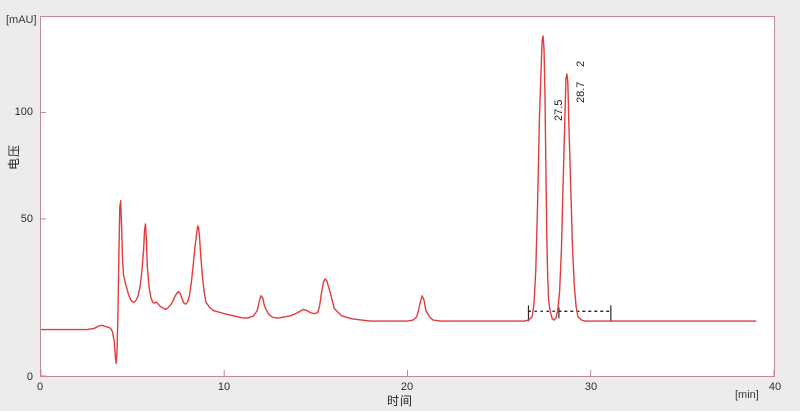  What do you see at coordinates (581, 92) in the screenshot?
I see `peak-annotation-retention-2: 28.7` at bounding box center [581, 92].